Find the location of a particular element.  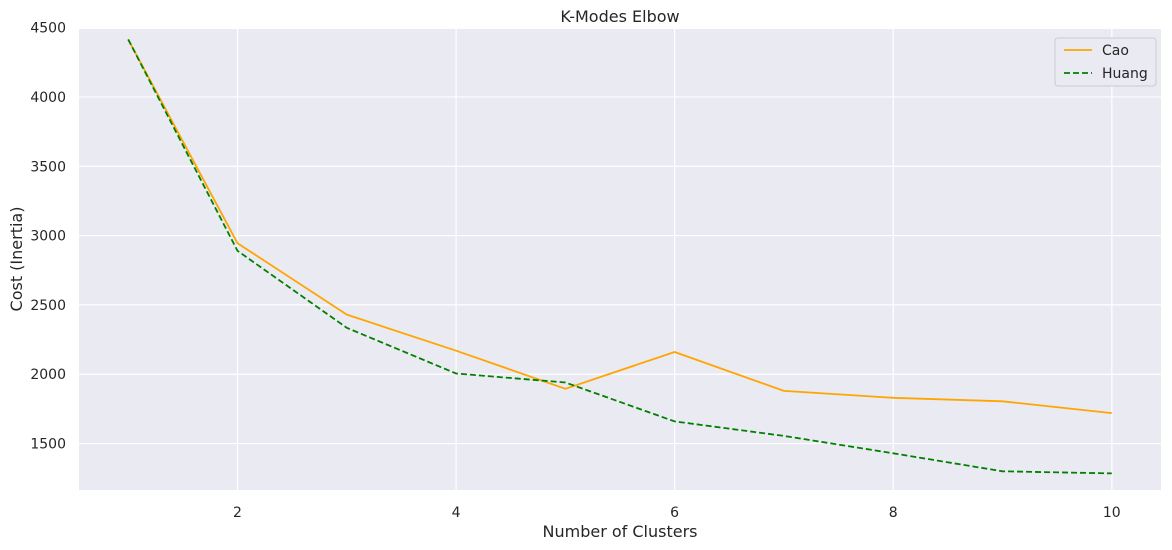

x-tick-label: 6 is located at coordinates (674, 513).